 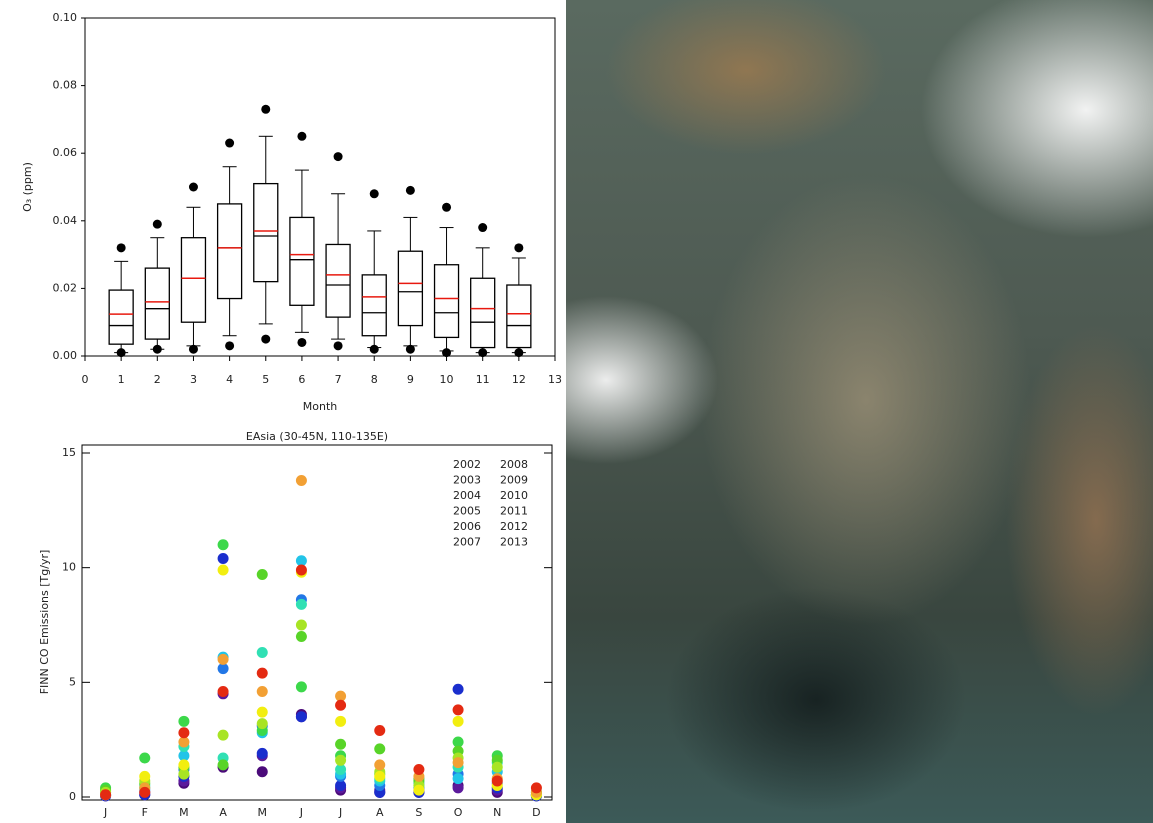 I want to click on legend-entry: 2011, so click(x=514, y=511).